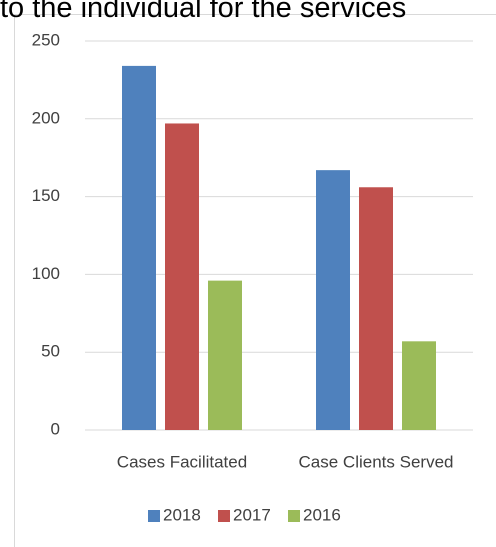  I want to click on y-tick-label: 50, so click(50, 351).